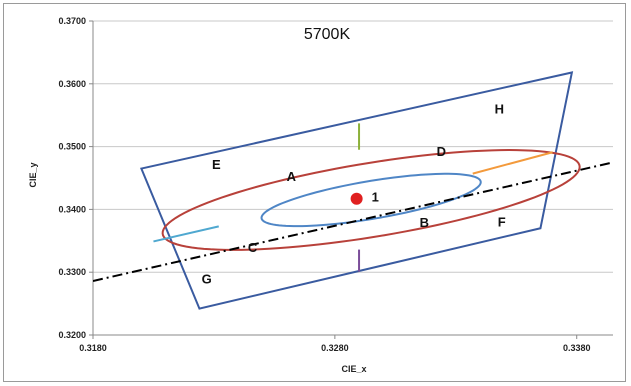 The width and height of the screenshot is (631, 386). What do you see at coordinates (499, 108) in the screenshot?
I see `region-label-h: H` at bounding box center [499, 108].